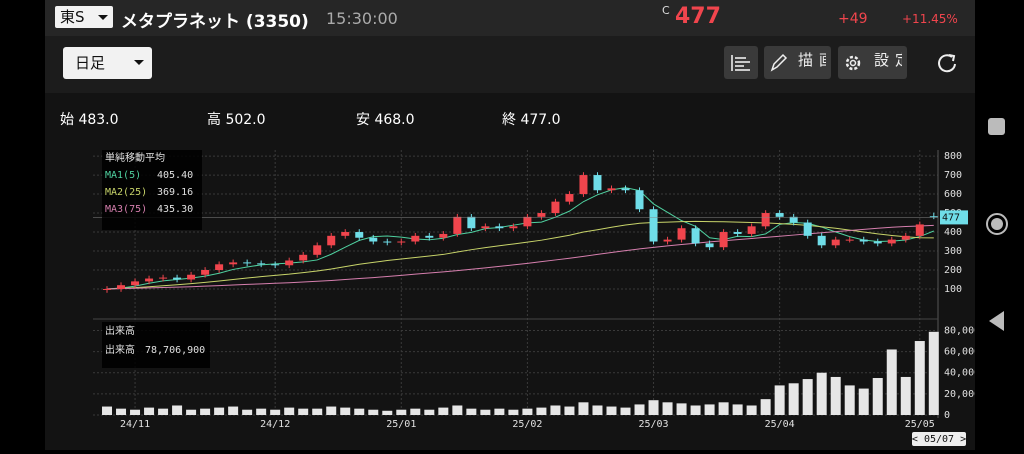  I want to click on y-tick-label: 400, so click(953, 232).